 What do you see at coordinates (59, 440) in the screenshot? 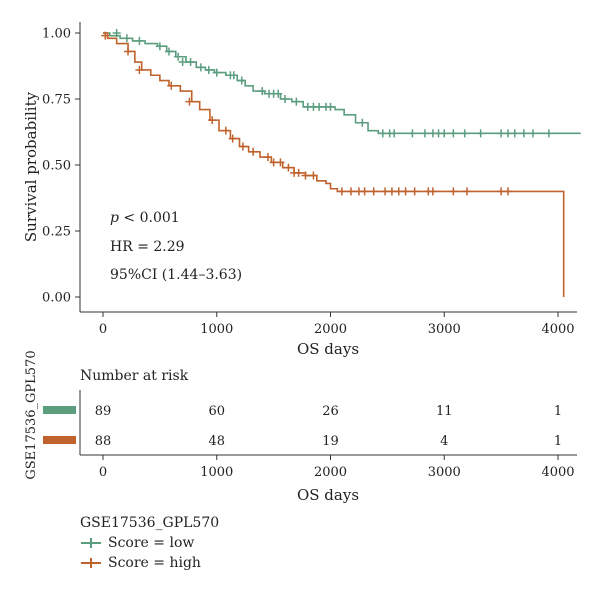
I see `risk-stratum-key-high` at bounding box center [59, 440].